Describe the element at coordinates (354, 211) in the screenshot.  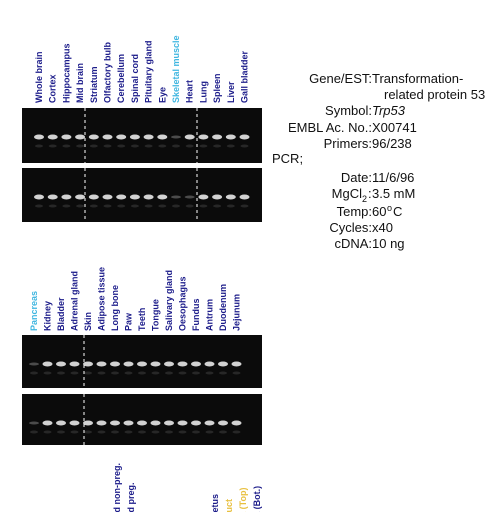
I see `label: Temp:` at that location.